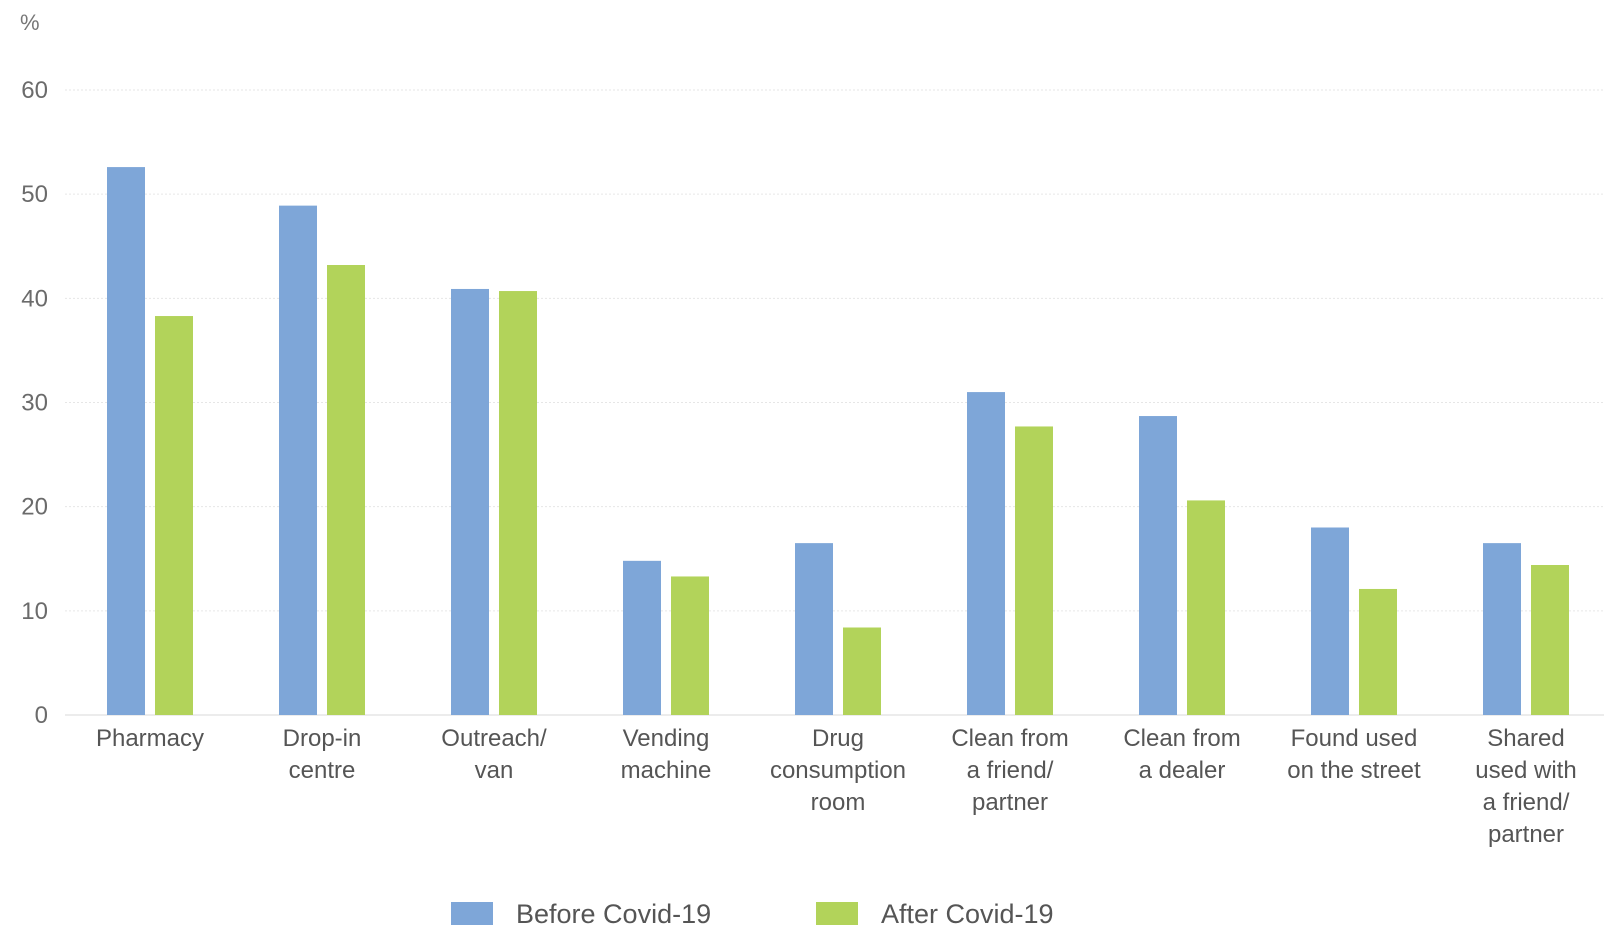 The image size is (1604, 929). Describe the element at coordinates (613, 914) in the screenshot. I see `legend-label-before: Before Covid-19` at that location.